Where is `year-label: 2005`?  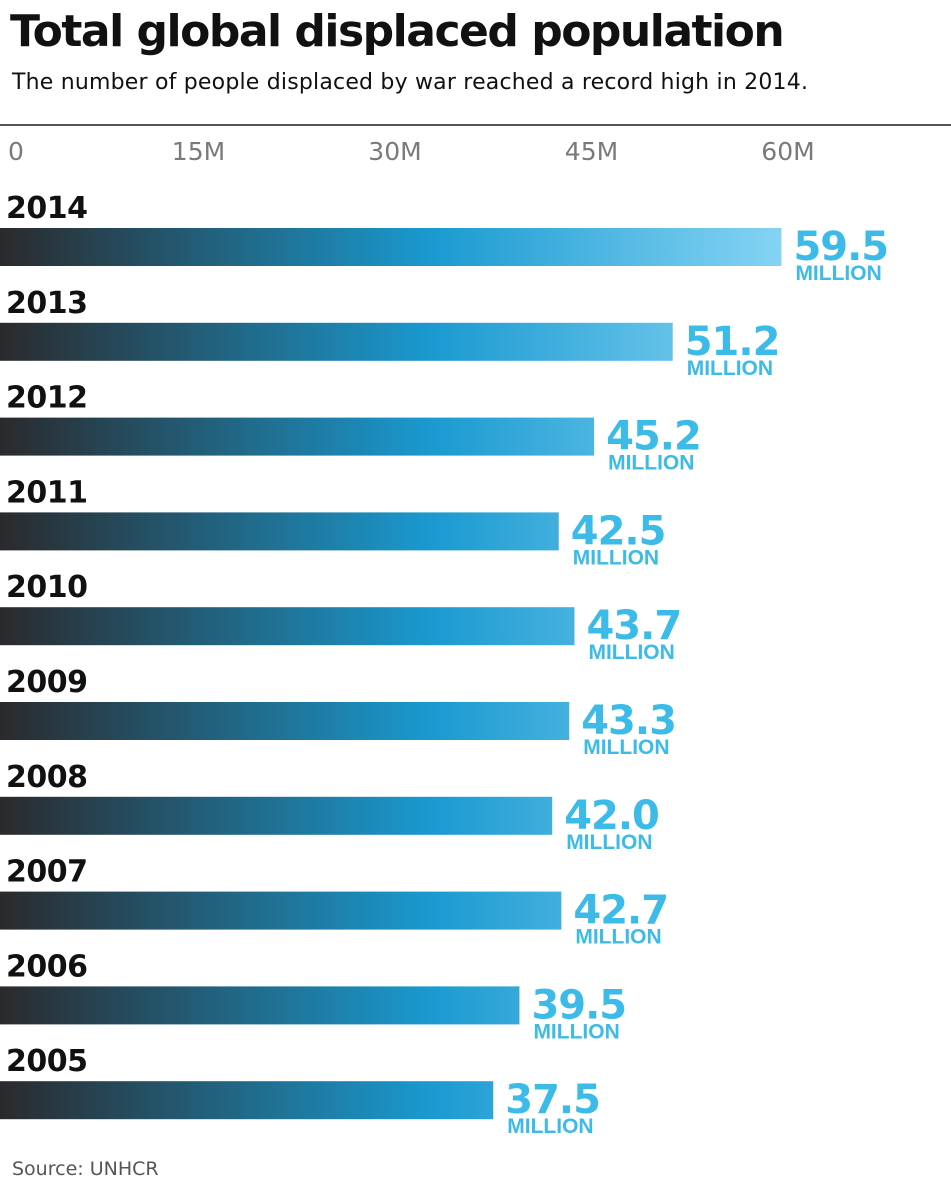 year-label: 2005 is located at coordinates (47, 1061).